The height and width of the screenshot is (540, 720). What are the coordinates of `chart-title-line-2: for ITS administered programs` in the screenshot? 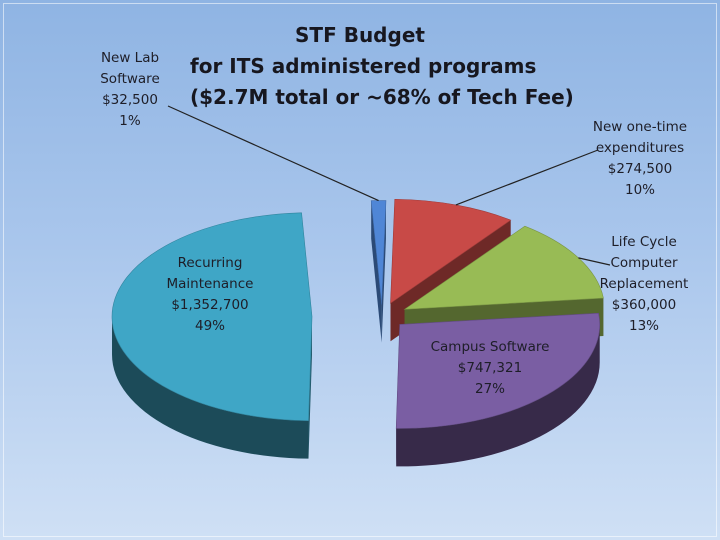 It's located at (363, 66).